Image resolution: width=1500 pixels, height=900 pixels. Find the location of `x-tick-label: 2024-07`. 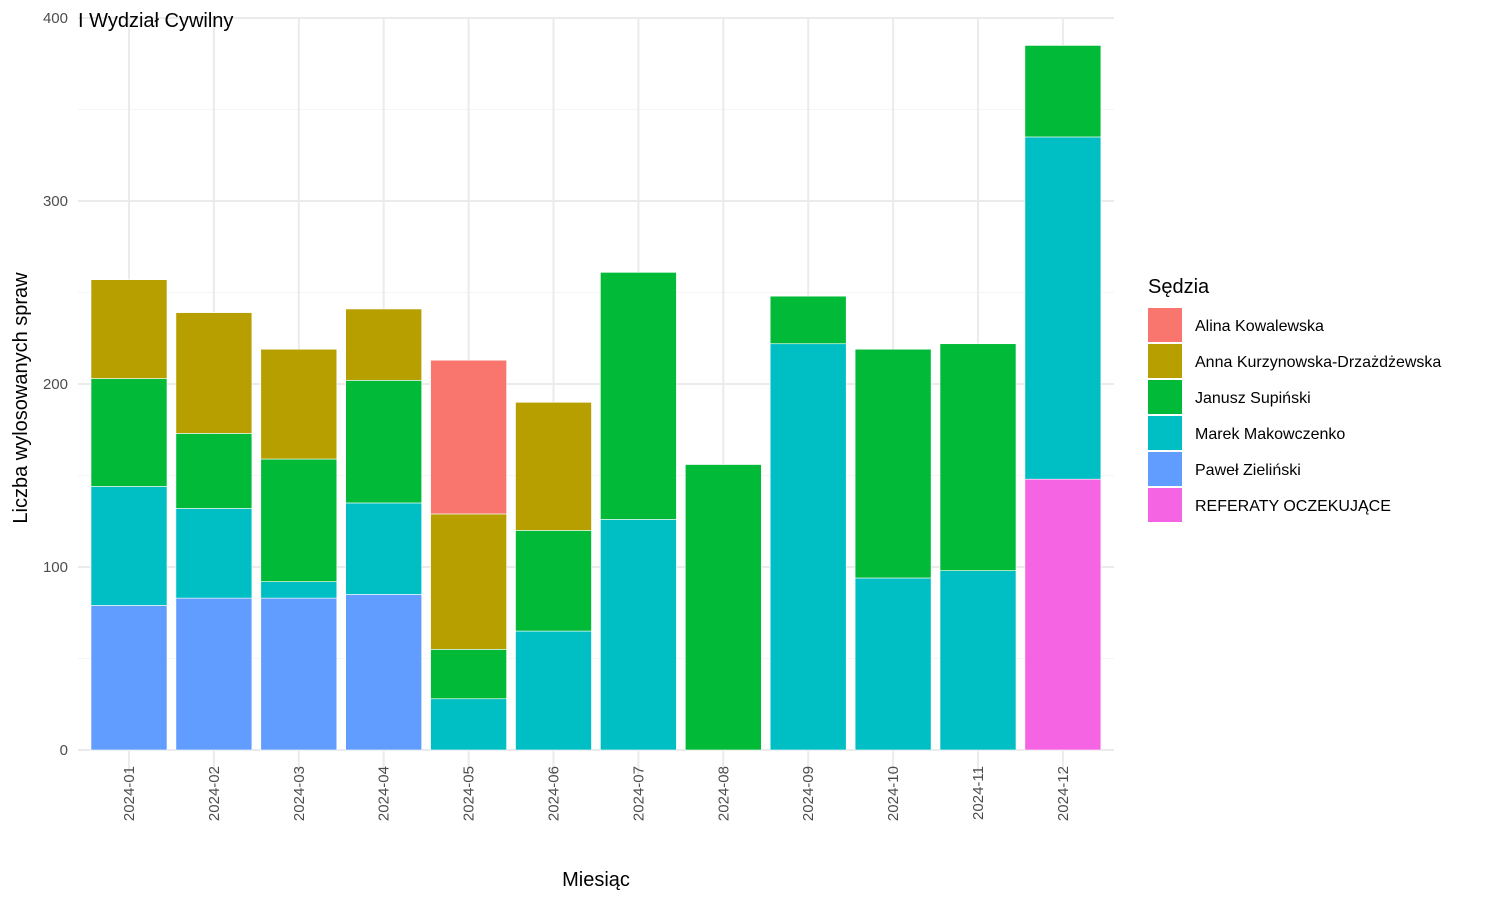

x-tick-label: 2024-07 is located at coordinates (638, 793).